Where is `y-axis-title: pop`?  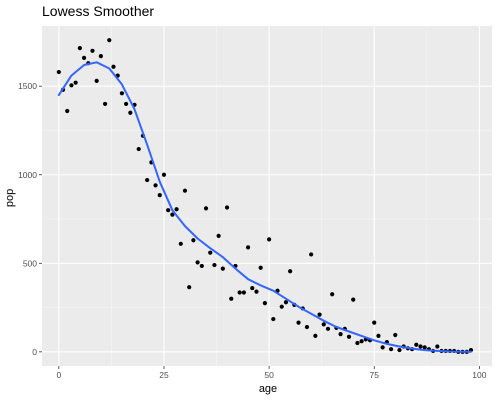 y-axis-title: pop is located at coordinates (10, 198).